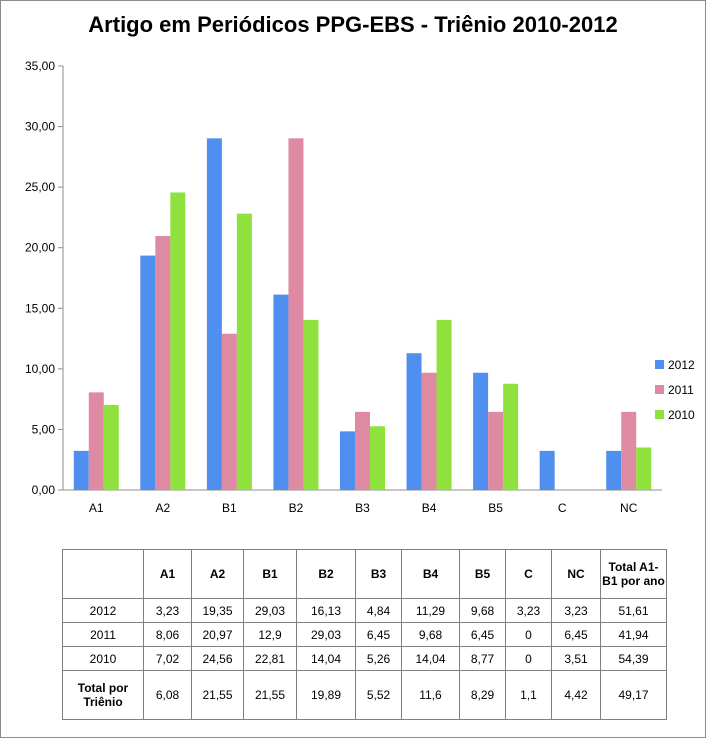 This screenshot has width=706, height=738. I want to click on bar-2011-A1, so click(96, 441).